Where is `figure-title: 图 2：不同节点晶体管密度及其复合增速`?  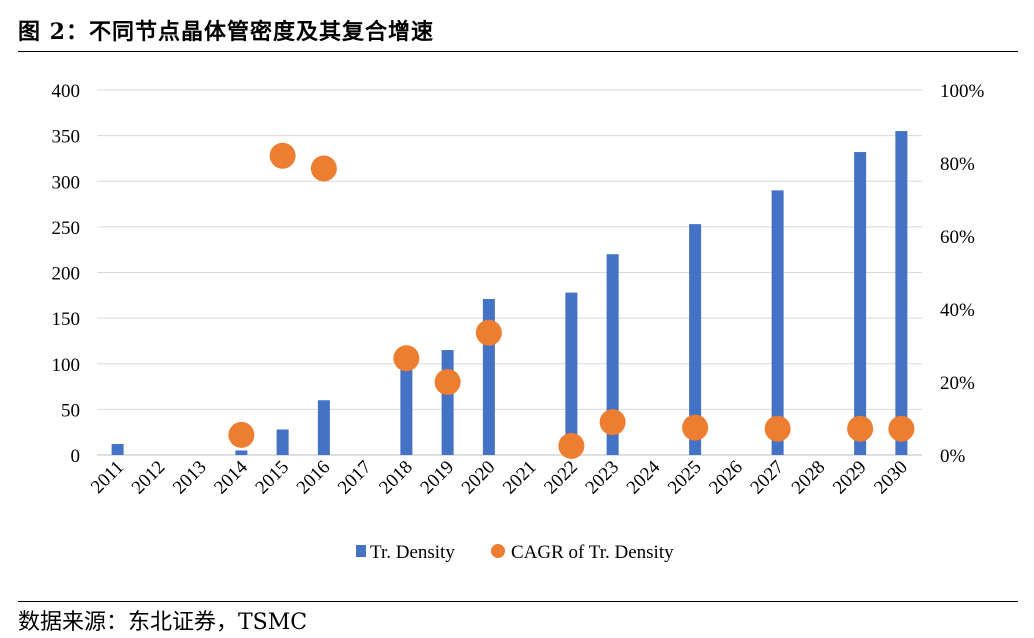 figure-title: 图 2：不同节点晶体管密度及其复合增速 is located at coordinates (226, 32).